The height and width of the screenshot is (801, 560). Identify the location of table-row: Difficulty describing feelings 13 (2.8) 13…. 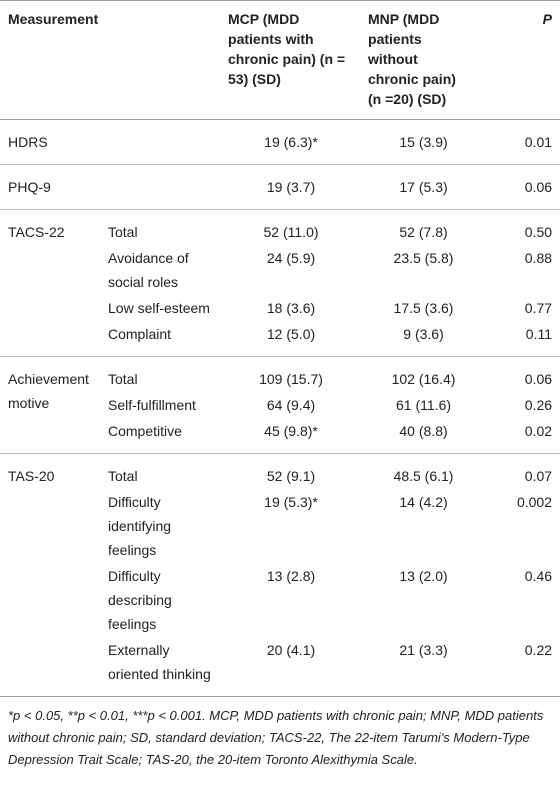
(280, 600).